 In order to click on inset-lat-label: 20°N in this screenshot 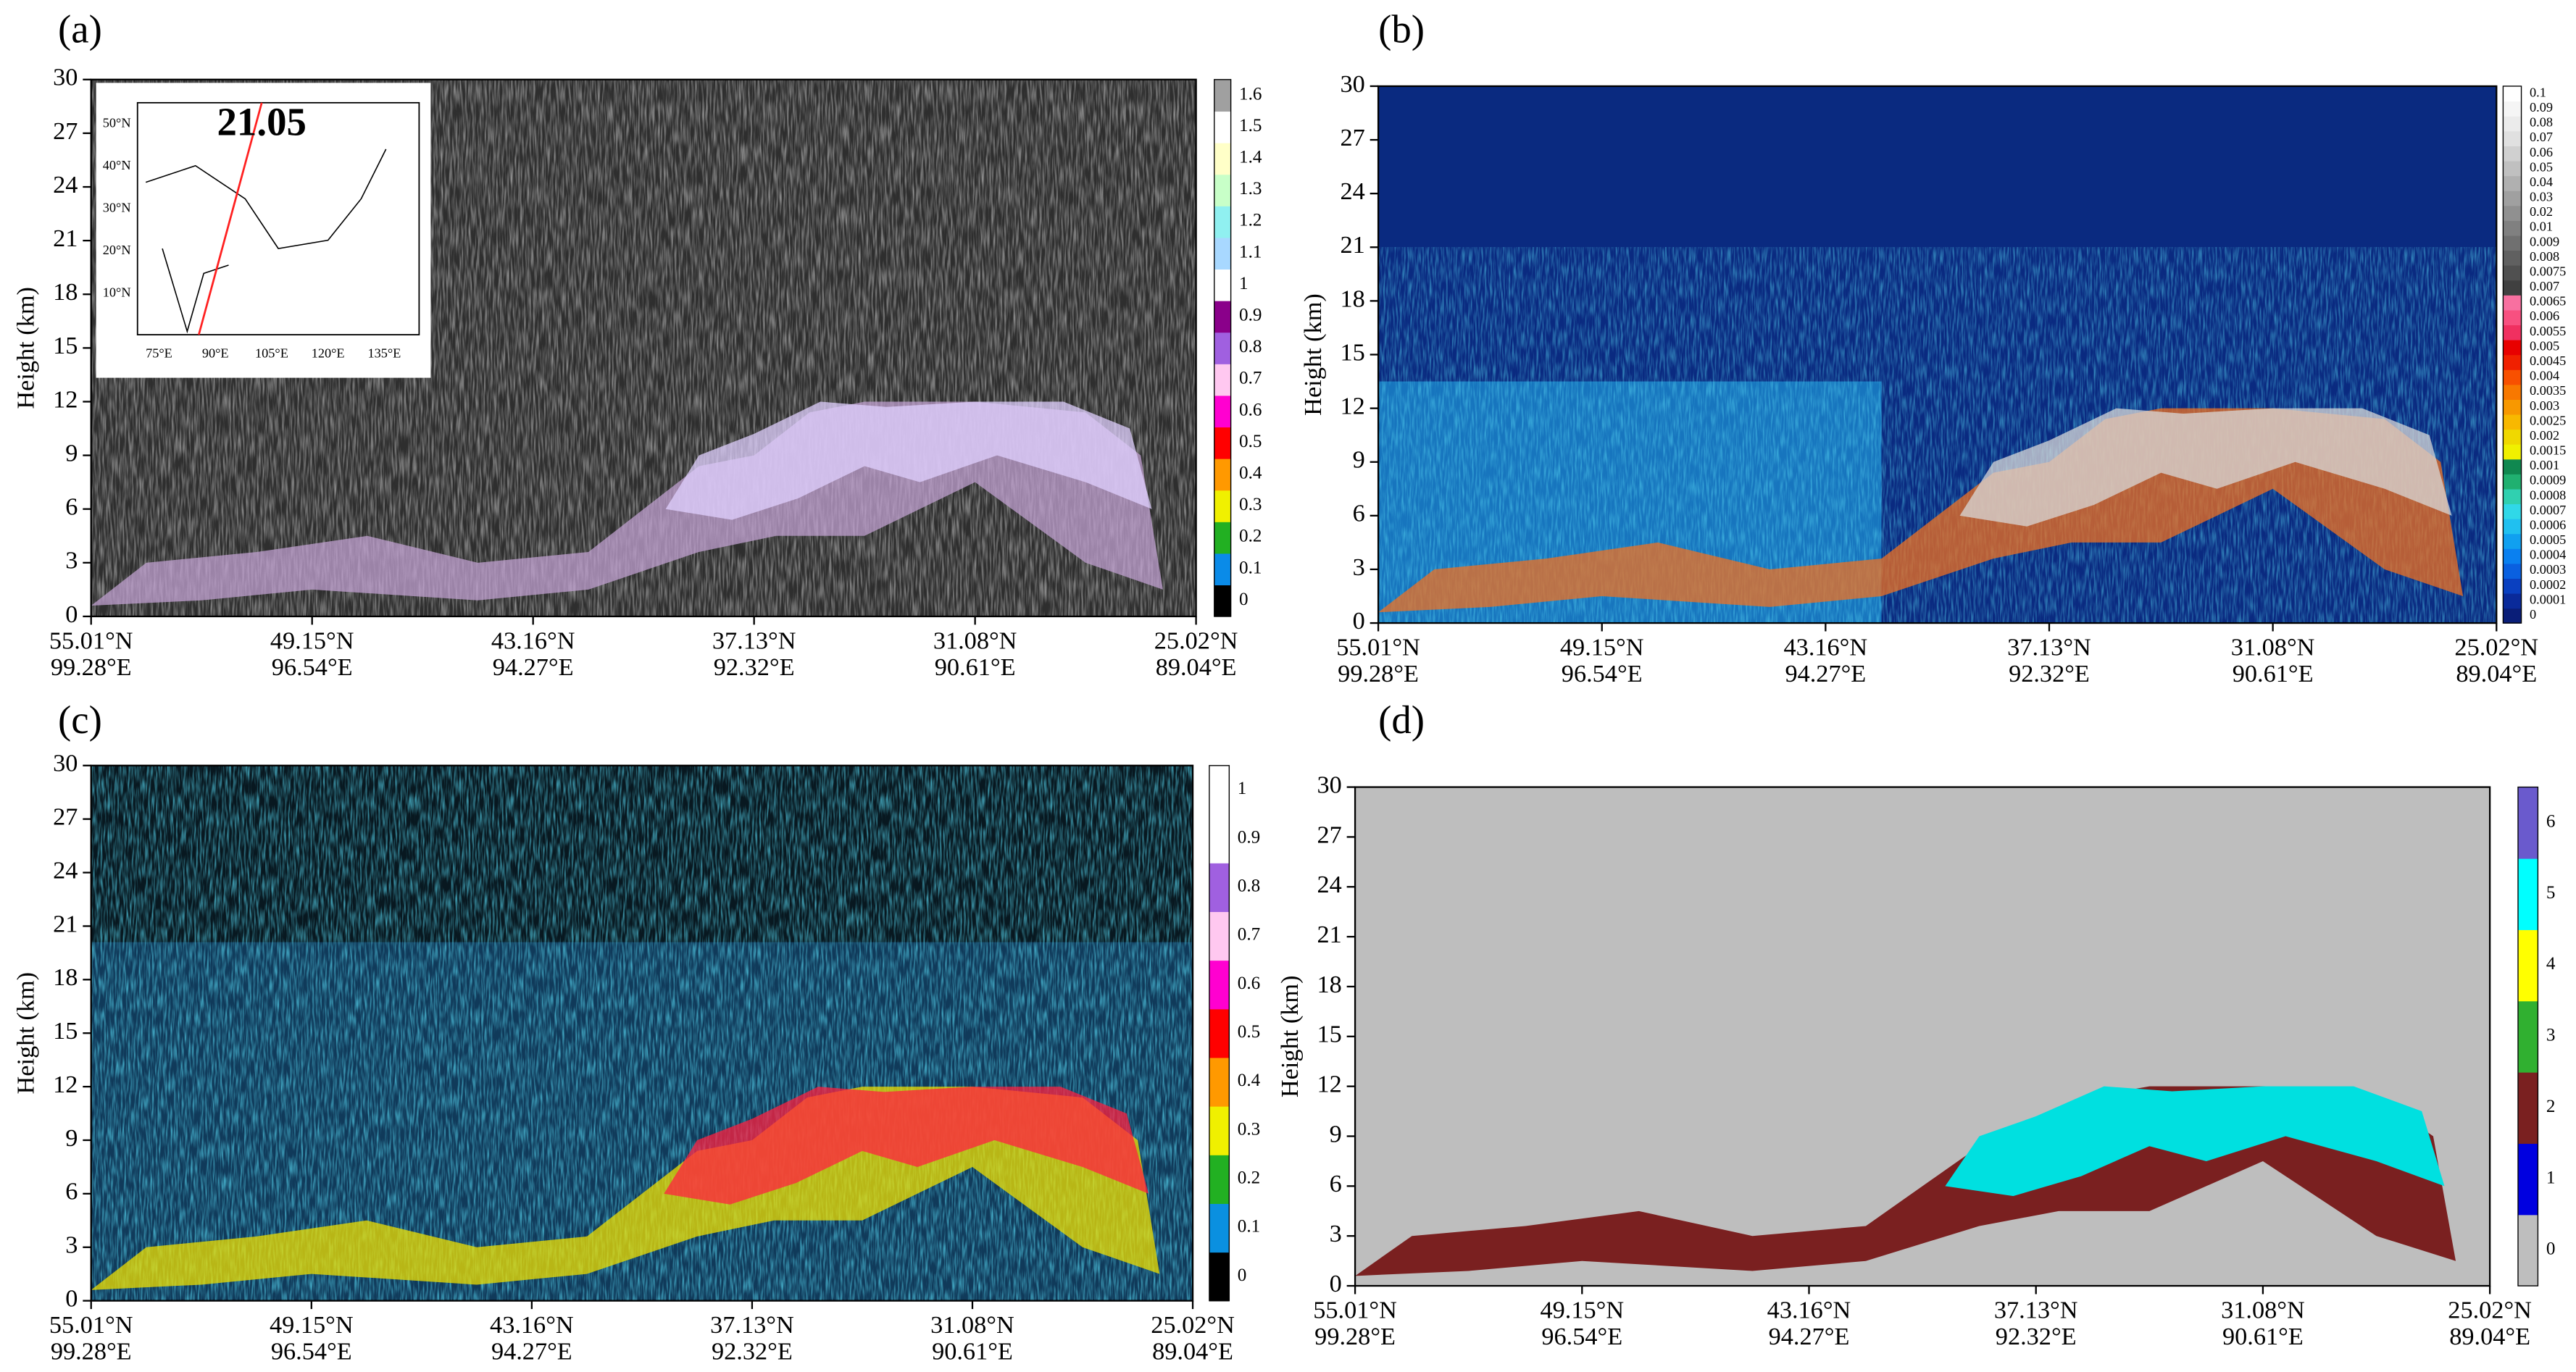, I will do `click(117, 250)`.